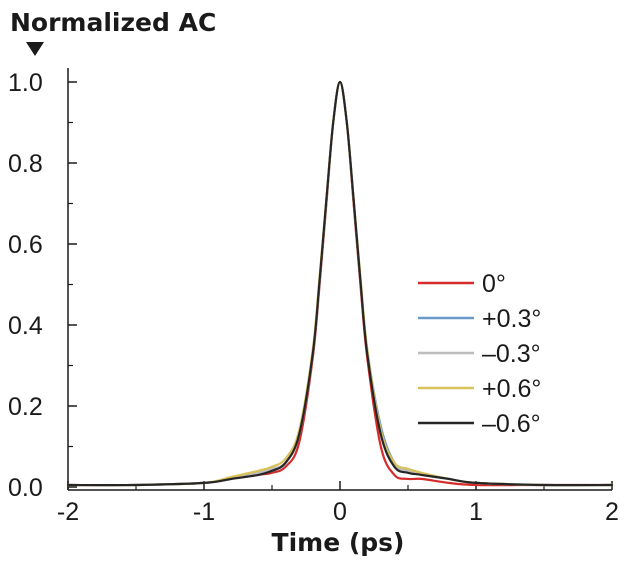 Image resolution: width=640 pixels, height=563 pixels. I want to click on y-axis-ticks: 0.0 0.2 0.4 0.6 0.8 1.0, so click(42, 285).